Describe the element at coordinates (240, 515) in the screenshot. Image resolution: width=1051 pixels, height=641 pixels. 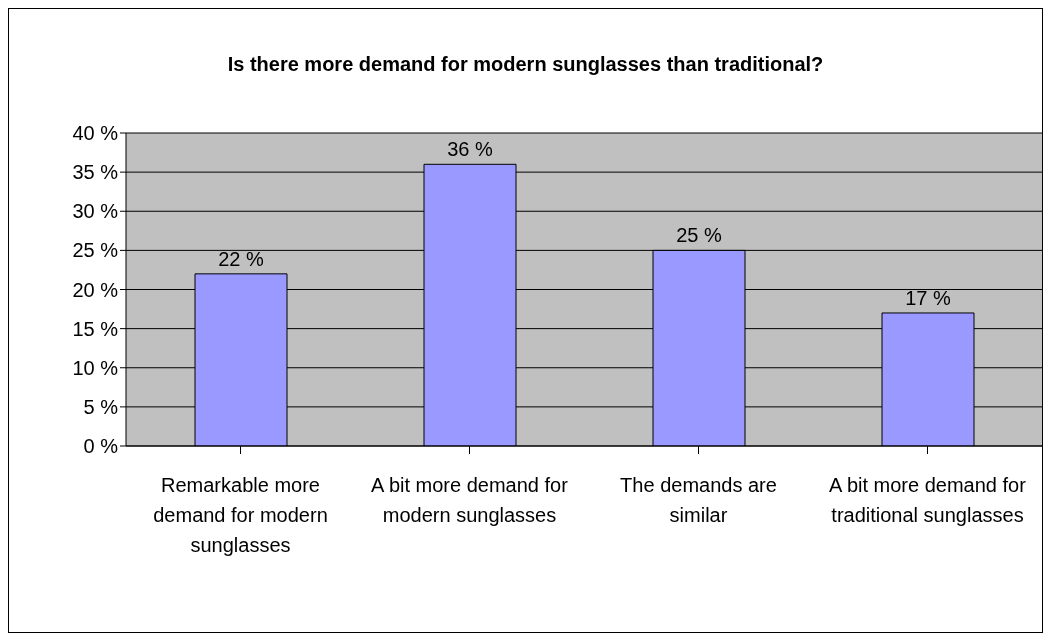
I see `x-tick-label: Remarkable more demand for modern sunglasses` at that location.